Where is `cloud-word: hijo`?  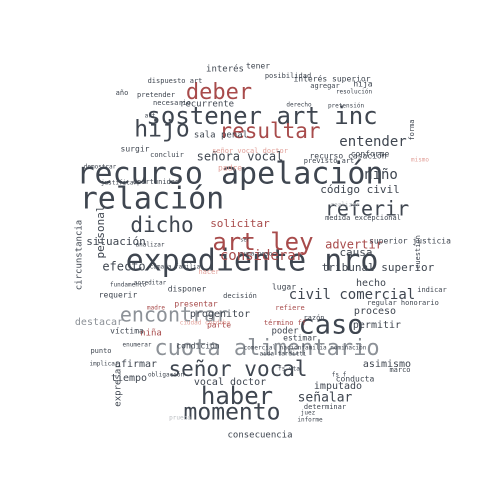 cloud-word: hijo is located at coordinates (161, 130).